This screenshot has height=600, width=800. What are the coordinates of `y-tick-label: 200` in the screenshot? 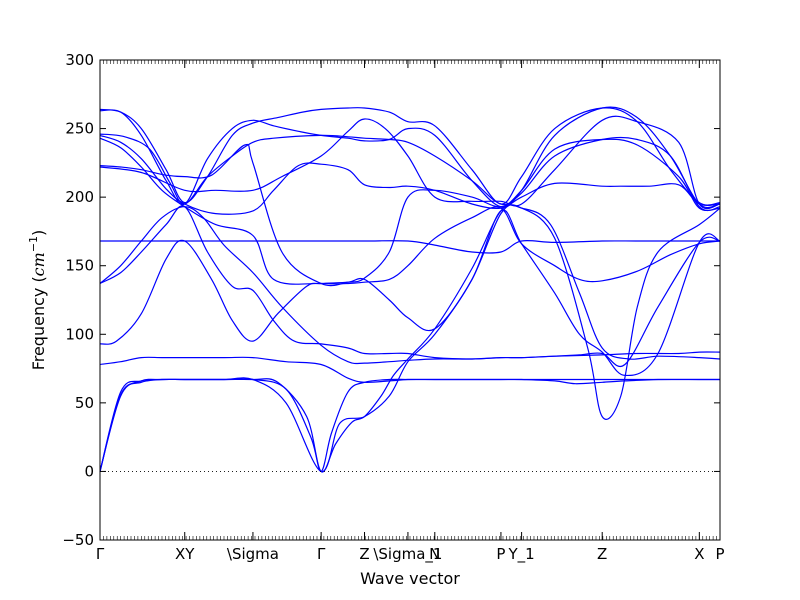 It's located at (79, 197).